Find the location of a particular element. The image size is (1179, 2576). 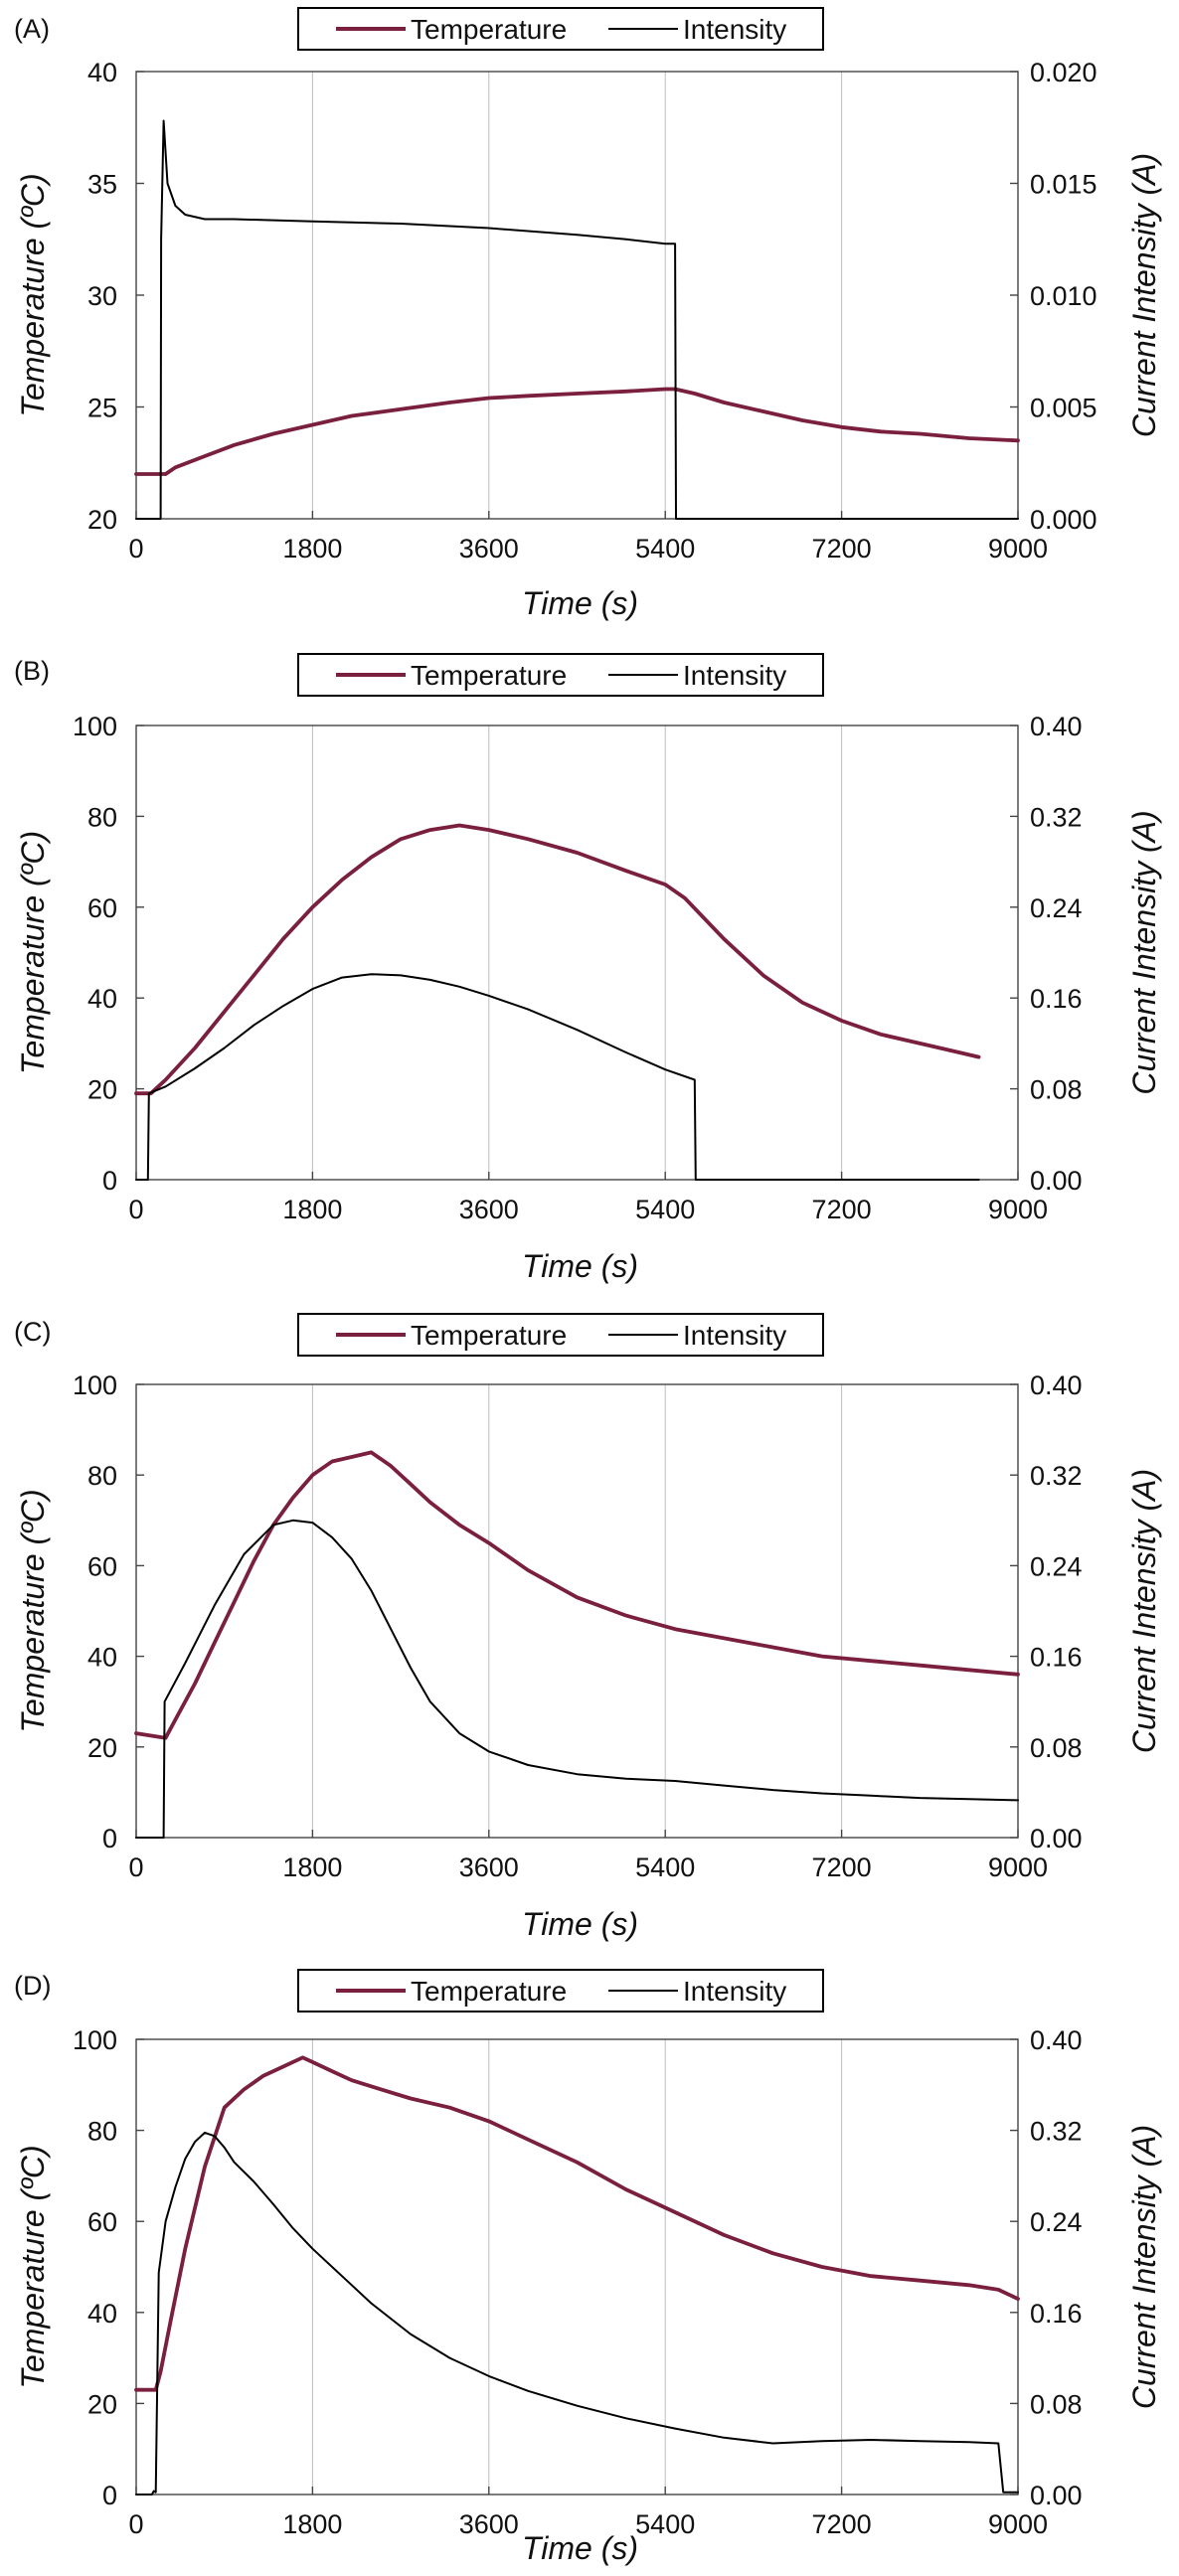

y2-tick-label: 0.015 is located at coordinates (1063, 185).